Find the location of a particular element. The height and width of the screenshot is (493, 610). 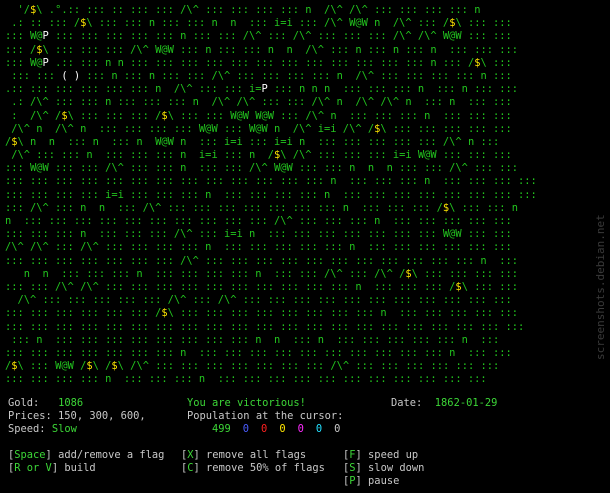

help-remove-half-text: remove 50% of flags is located at coordinates (262, 468).